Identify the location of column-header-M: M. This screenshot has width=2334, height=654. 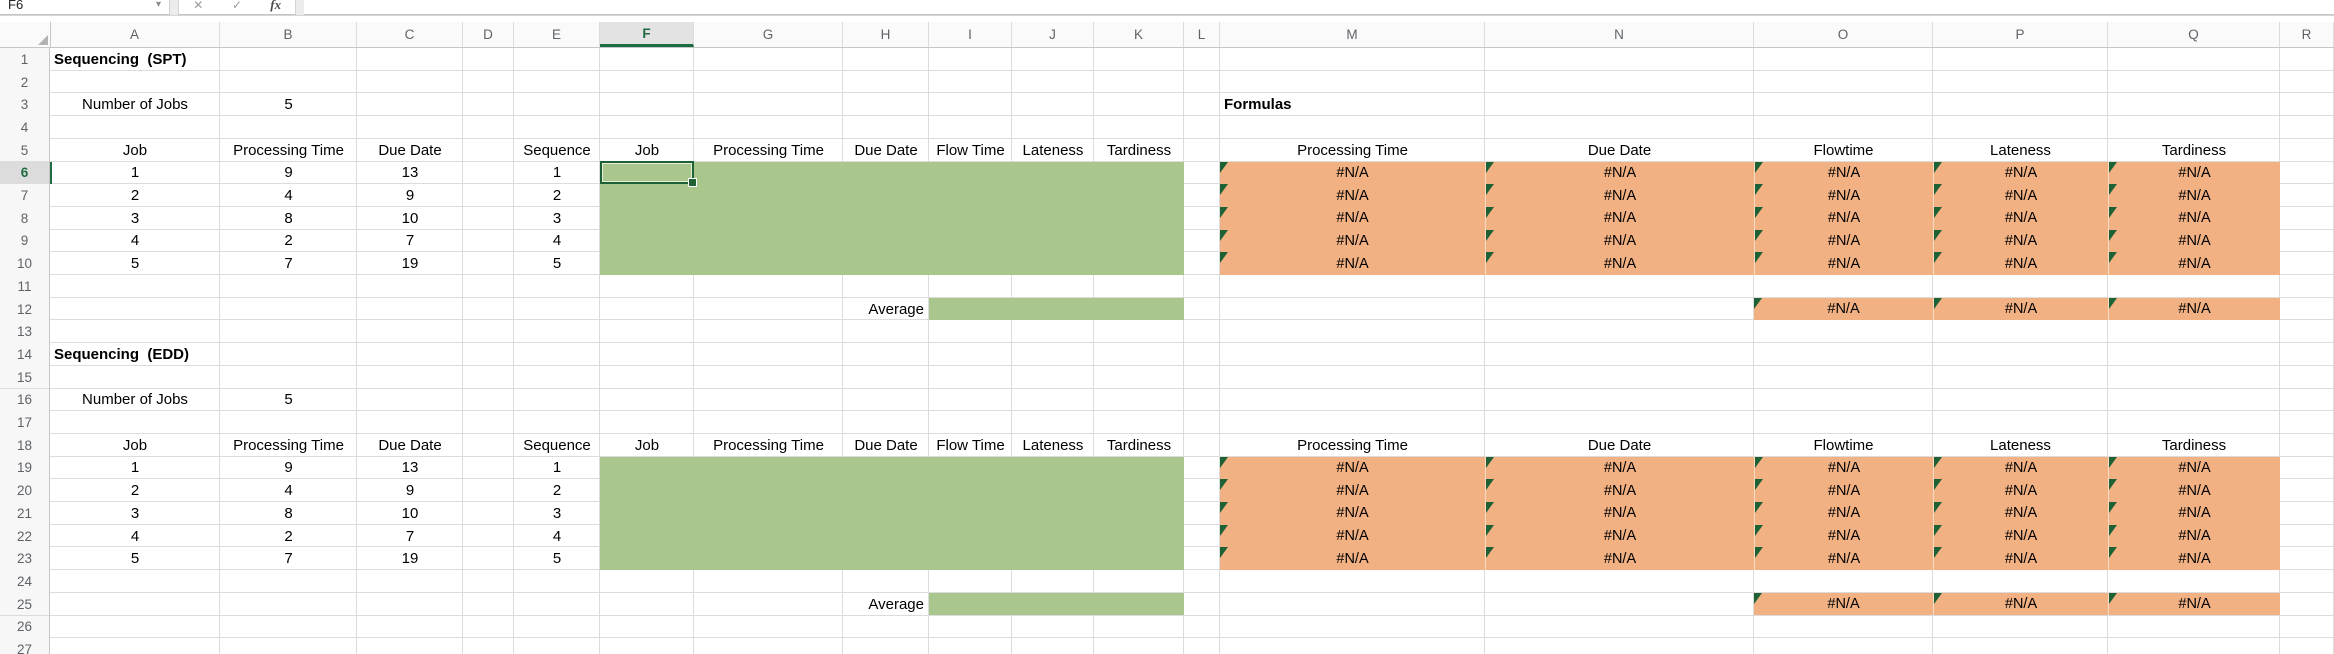
(1352, 34).